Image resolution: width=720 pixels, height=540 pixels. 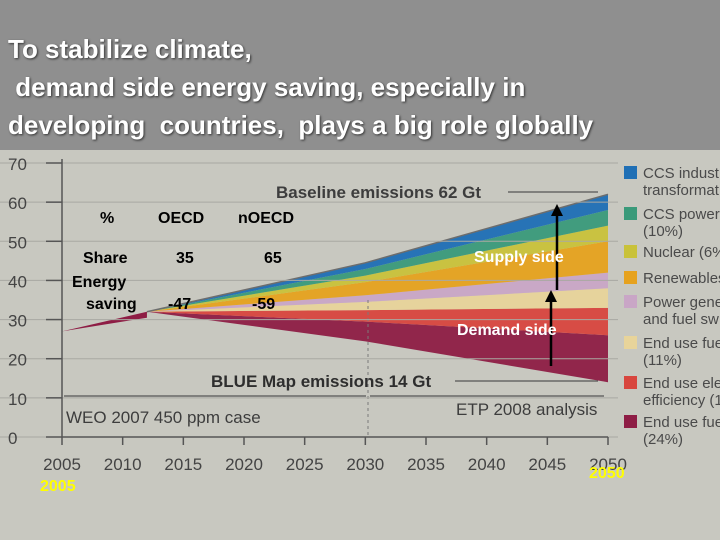 I want to click on trunk-area, so click(x=104, y=321).